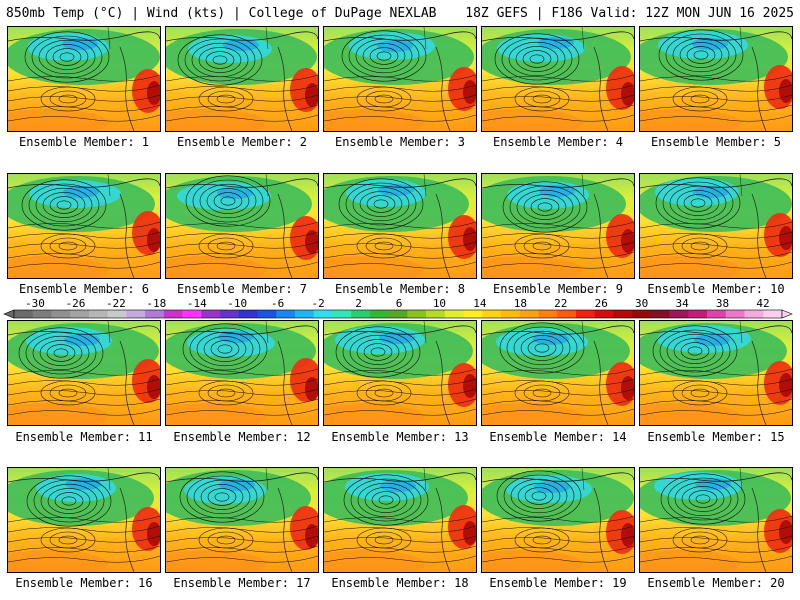  Describe the element at coordinates (242, 583) in the screenshot. I see `ensemble-member-label: Ensemble Member: 17` at that location.